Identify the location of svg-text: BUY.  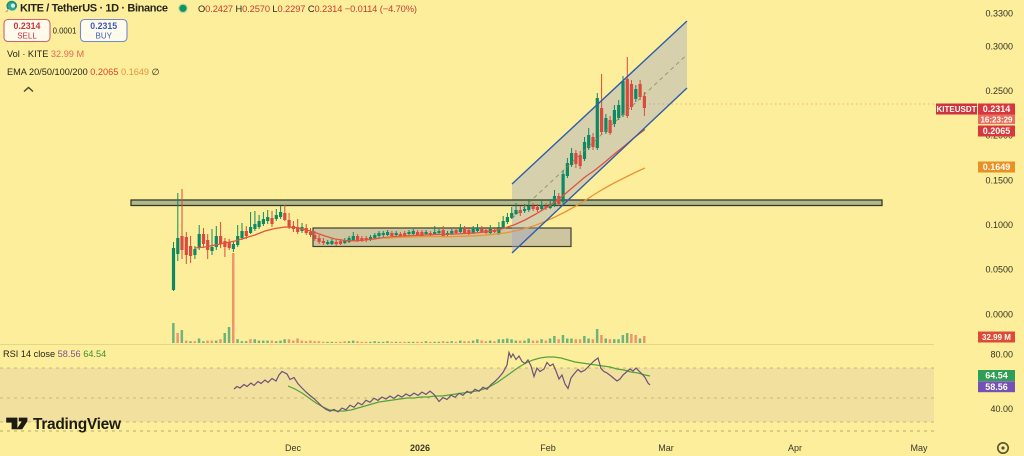
(104, 35).